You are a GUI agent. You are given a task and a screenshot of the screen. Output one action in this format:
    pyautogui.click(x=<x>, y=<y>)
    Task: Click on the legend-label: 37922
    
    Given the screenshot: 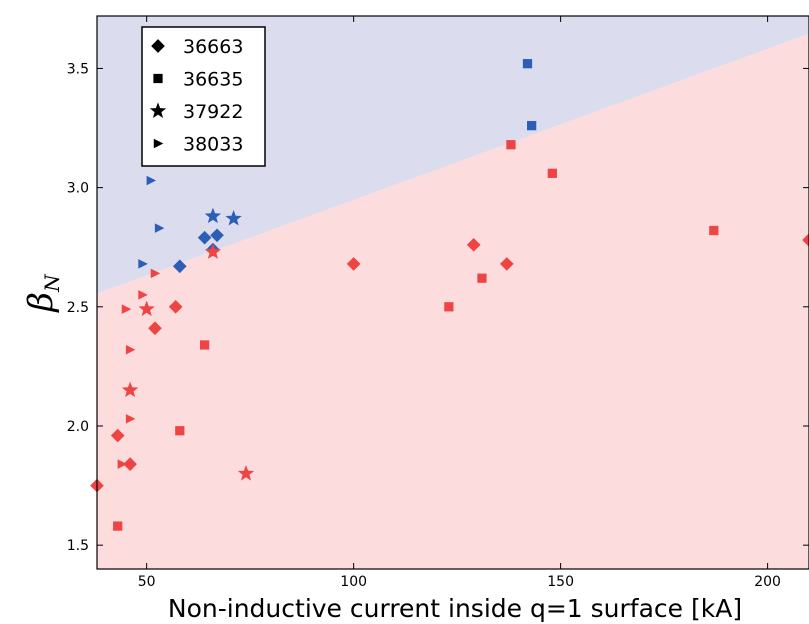 What is the action you would take?
    pyautogui.click(x=213, y=112)
    